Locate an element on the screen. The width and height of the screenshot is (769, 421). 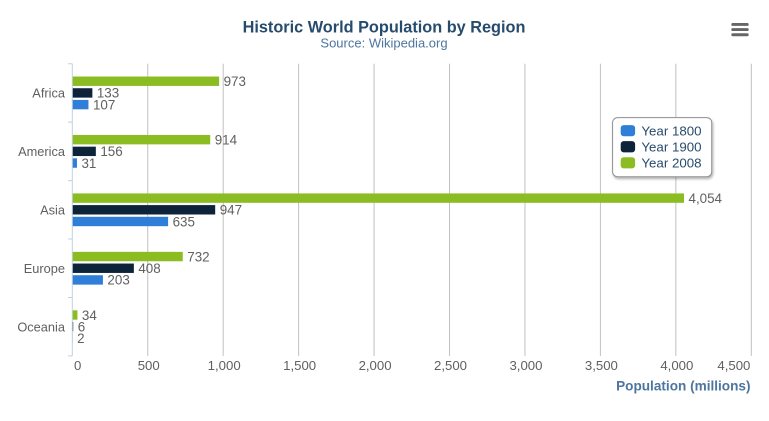
svg-text: Africa is located at coordinates (49, 93).